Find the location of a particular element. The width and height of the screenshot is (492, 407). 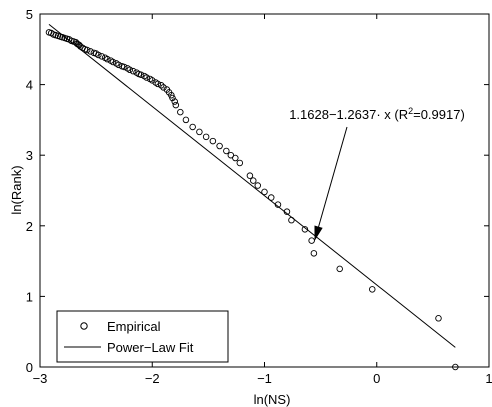

x-tick-label: 1 is located at coordinates (488, 378).